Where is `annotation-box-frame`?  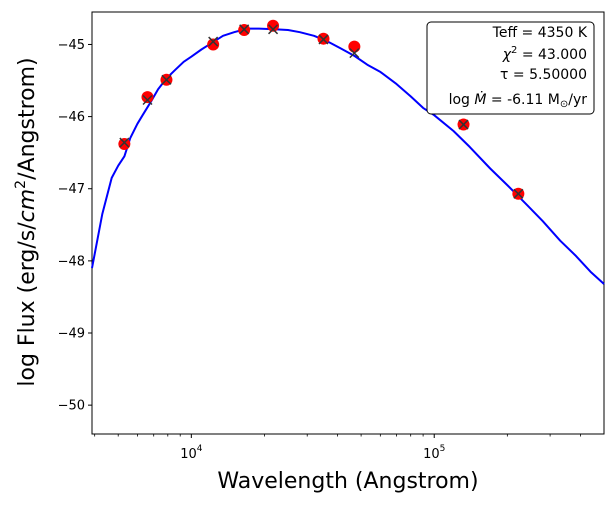
annotation-box-frame is located at coordinates (510, 68).